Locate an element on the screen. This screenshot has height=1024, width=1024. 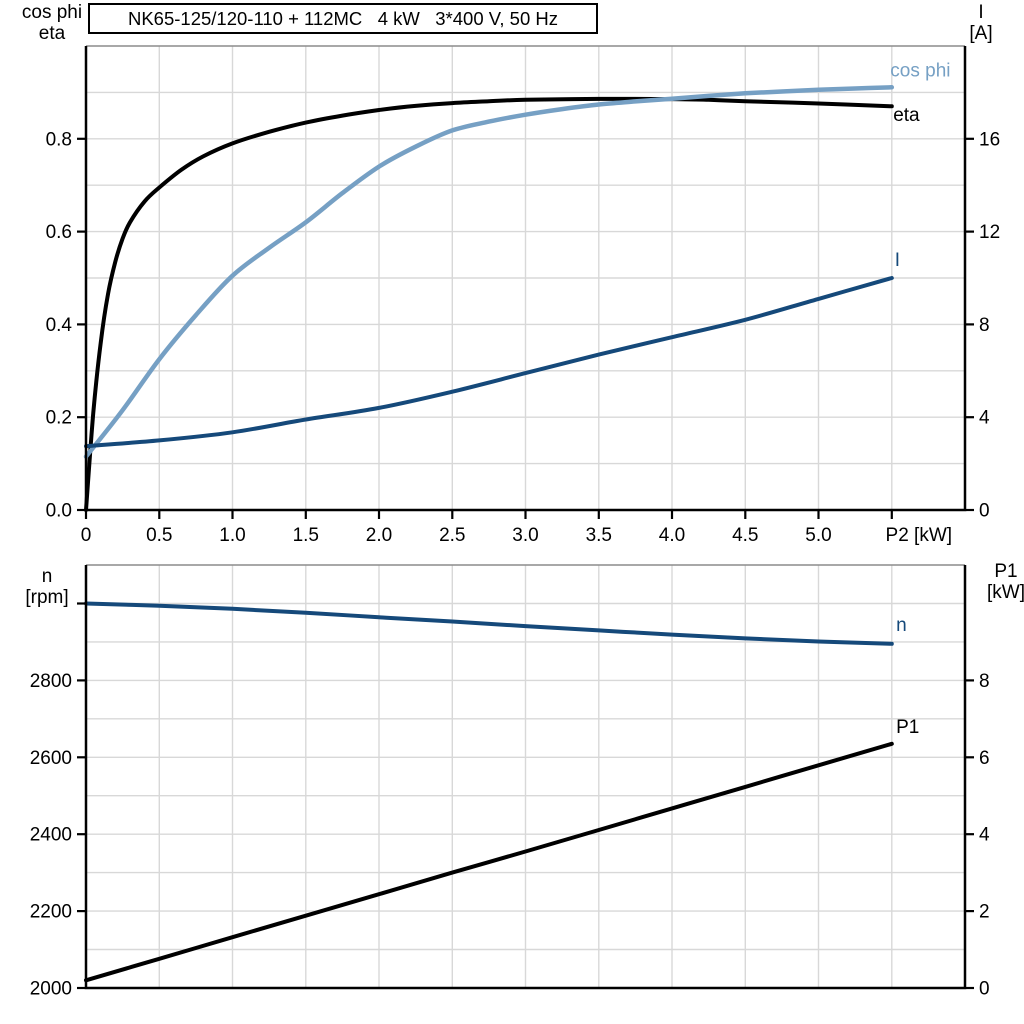
x-axis-unit-label: P2 [kW] is located at coordinates (919, 535).